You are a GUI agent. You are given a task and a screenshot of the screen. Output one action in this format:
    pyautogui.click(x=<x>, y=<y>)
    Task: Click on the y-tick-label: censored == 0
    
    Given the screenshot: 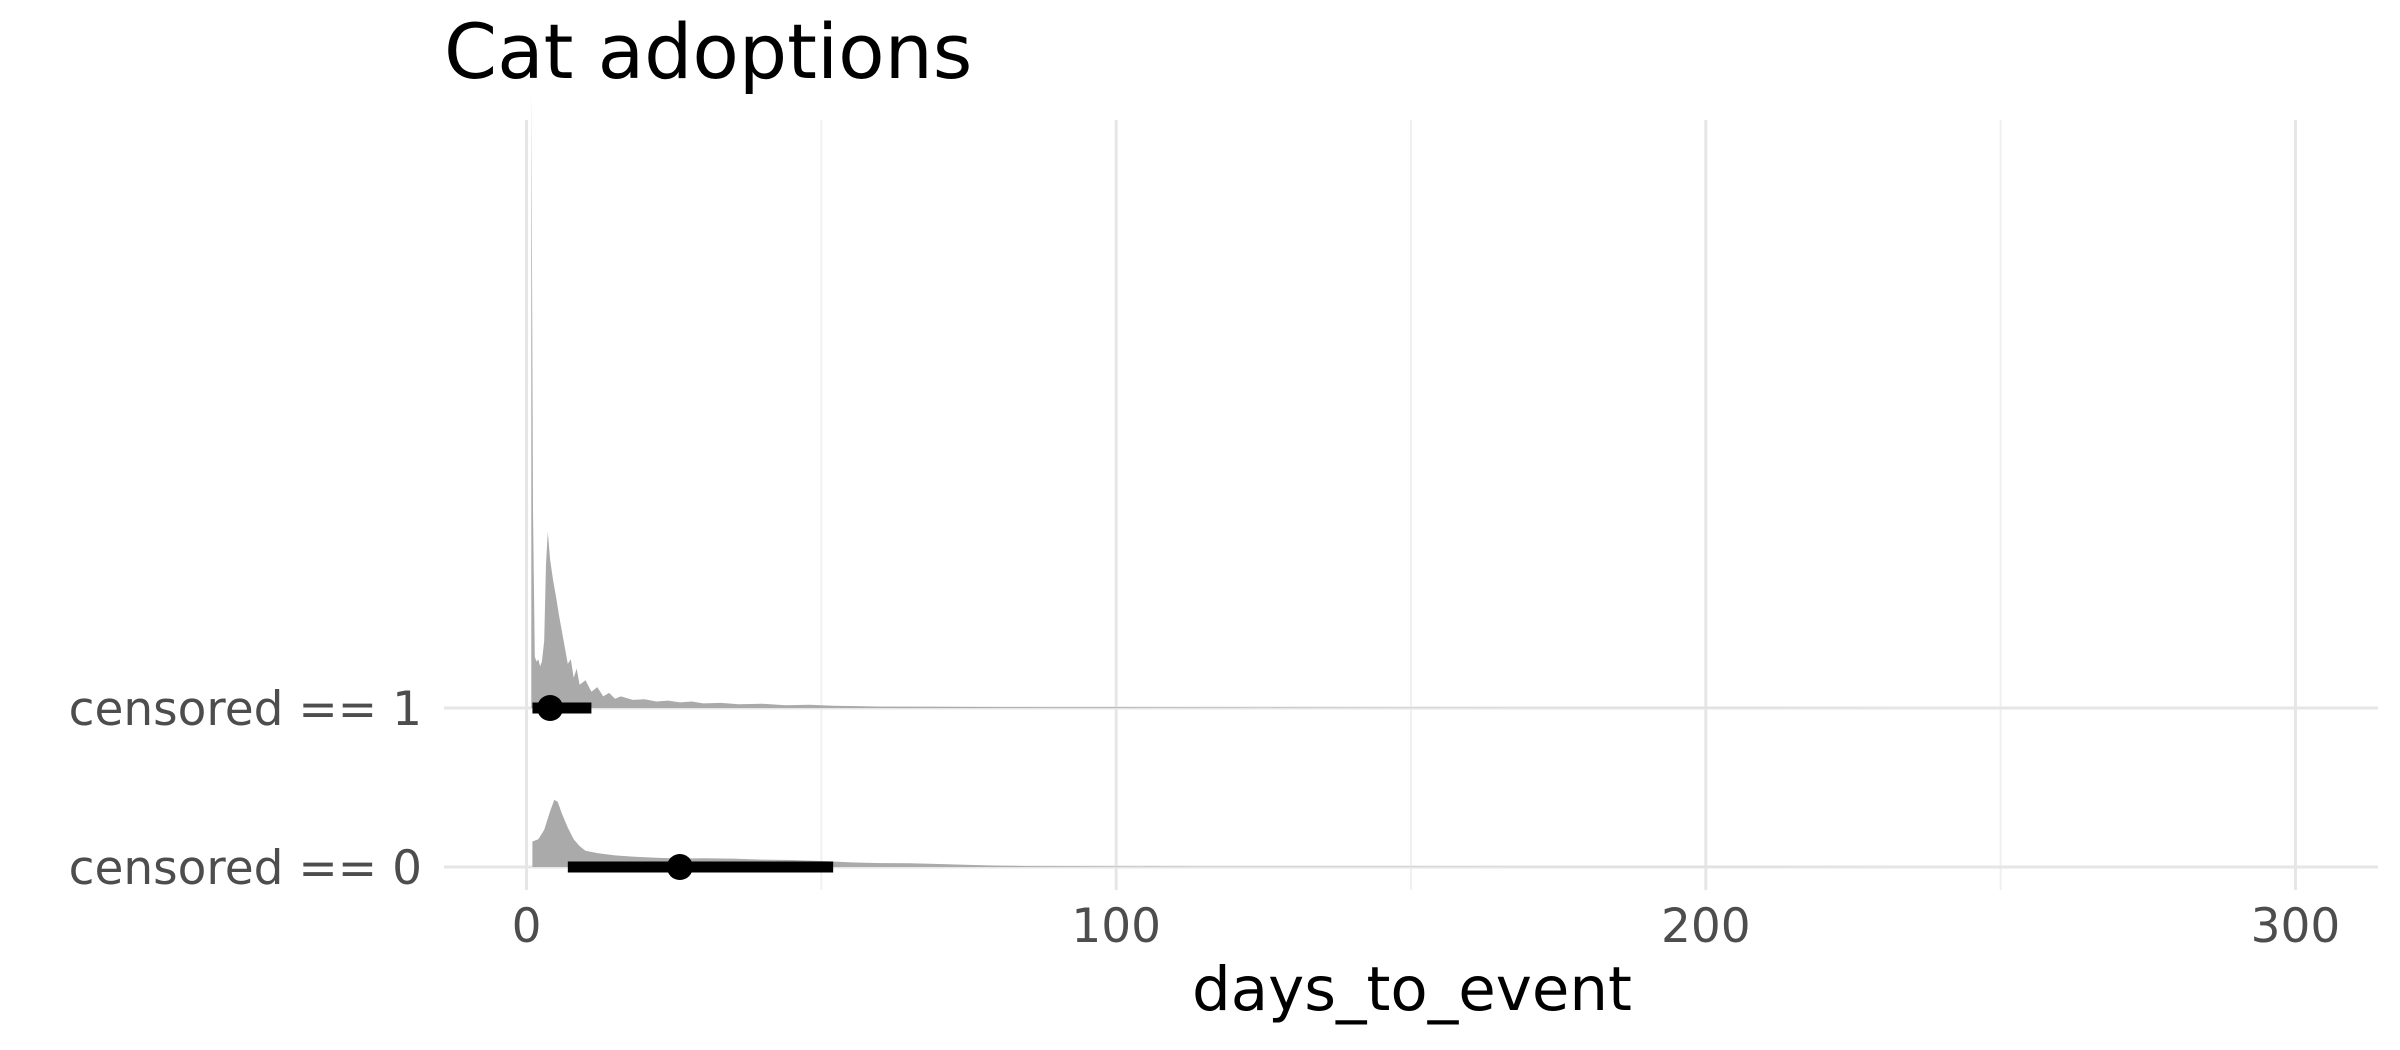 What is the action you would take?
    pyautogui.click(x=245, y=868)
    